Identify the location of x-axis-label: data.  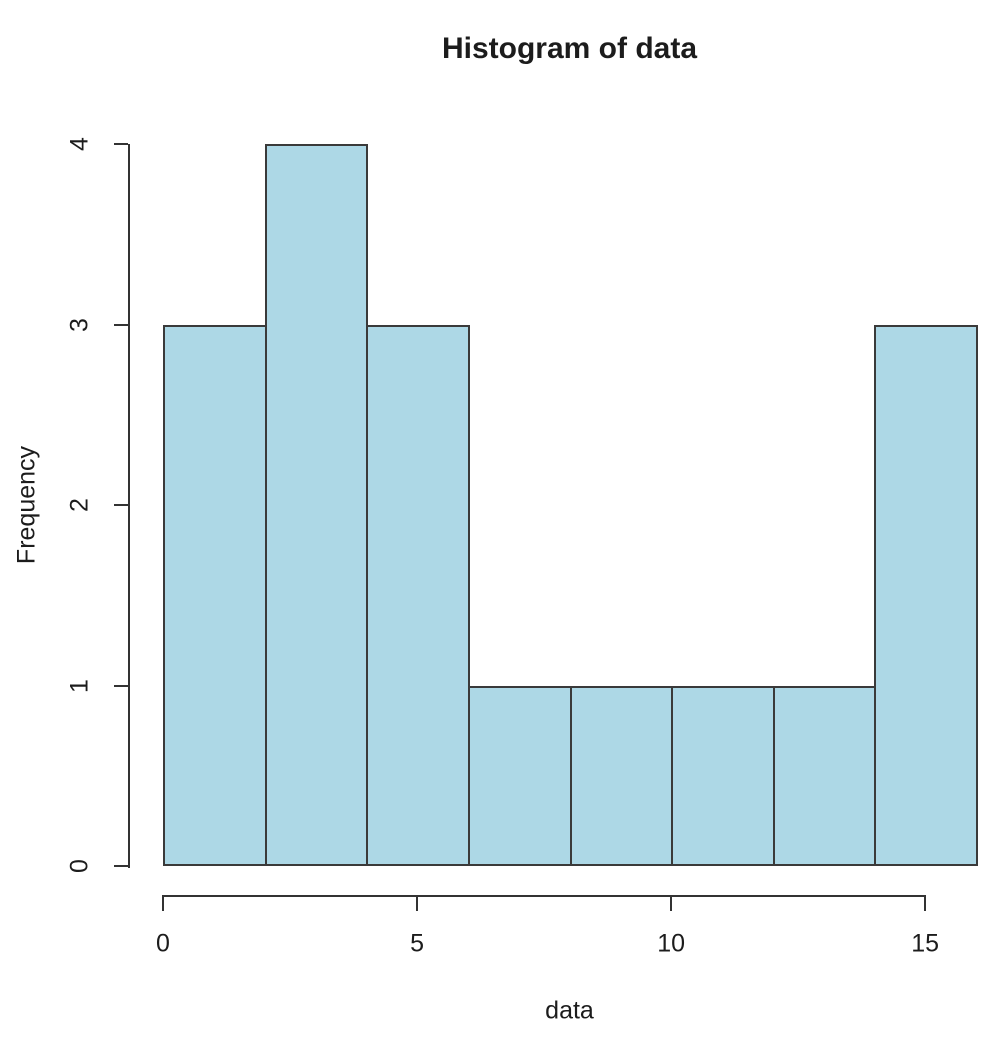
(569, 1010).